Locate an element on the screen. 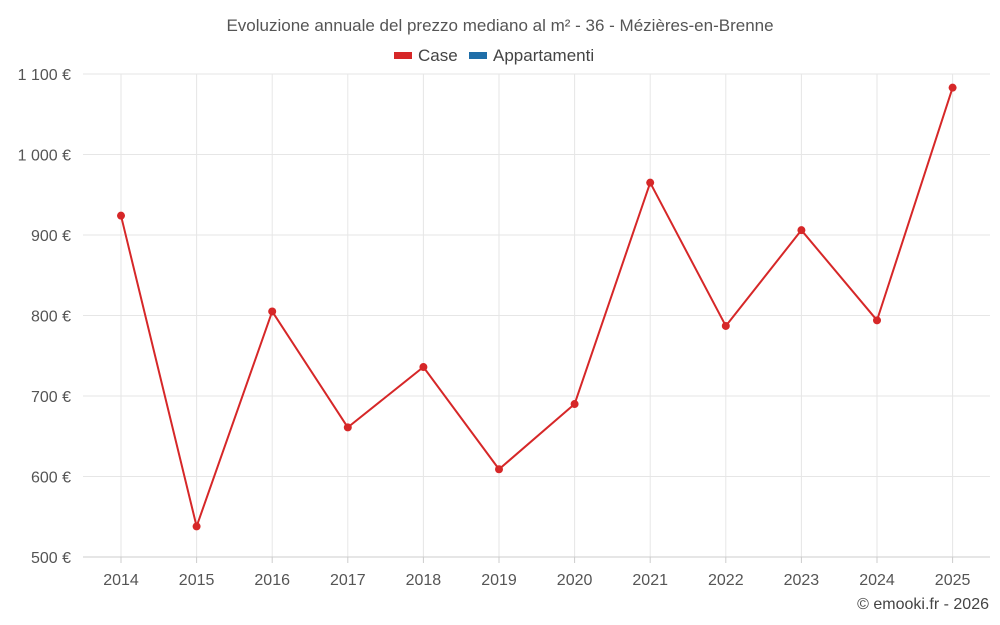 This screenshot has width=1000, height=625. x-tick-label: 2025 is located at coordinates (953, 580).